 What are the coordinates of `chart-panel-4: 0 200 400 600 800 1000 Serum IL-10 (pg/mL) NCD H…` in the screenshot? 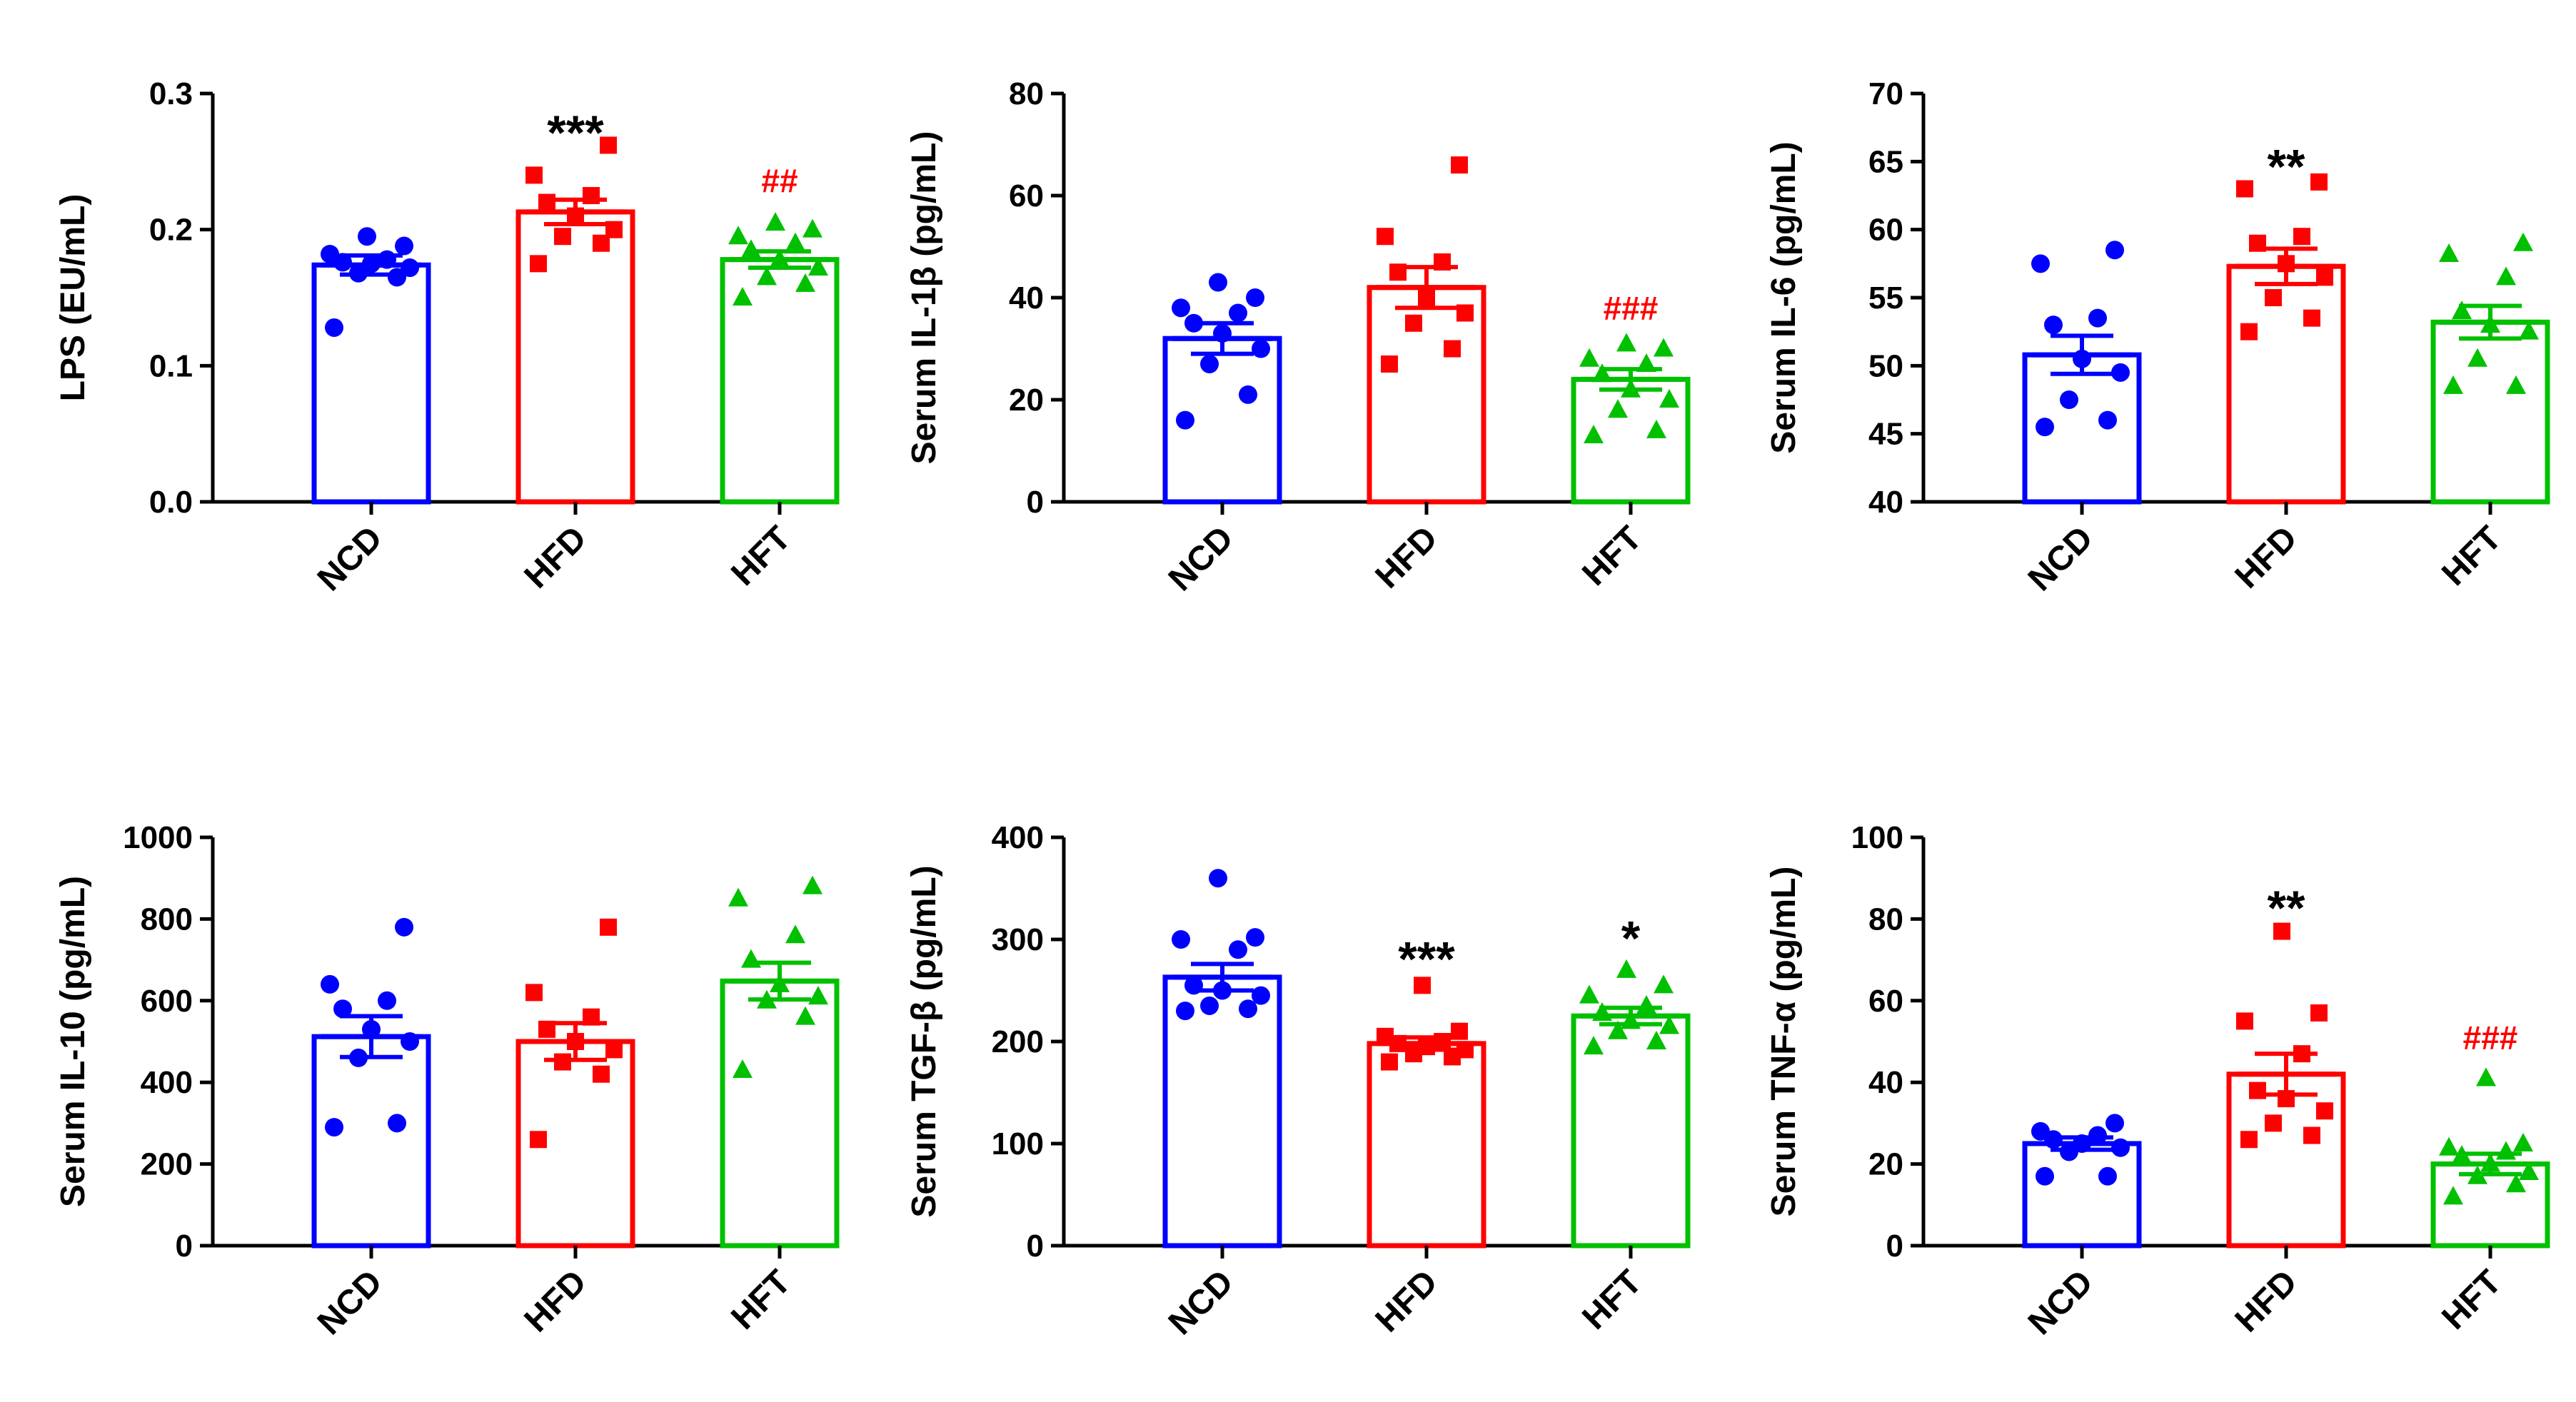 It's located at (447, 1081).